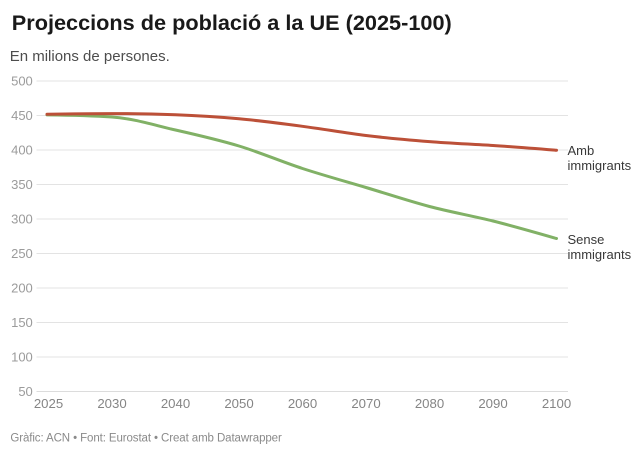 This screenshot has height=456, width=640. Describe the element at coordinates (175, 403) in the screenshot. I see `svg-text: 2040` at that location.